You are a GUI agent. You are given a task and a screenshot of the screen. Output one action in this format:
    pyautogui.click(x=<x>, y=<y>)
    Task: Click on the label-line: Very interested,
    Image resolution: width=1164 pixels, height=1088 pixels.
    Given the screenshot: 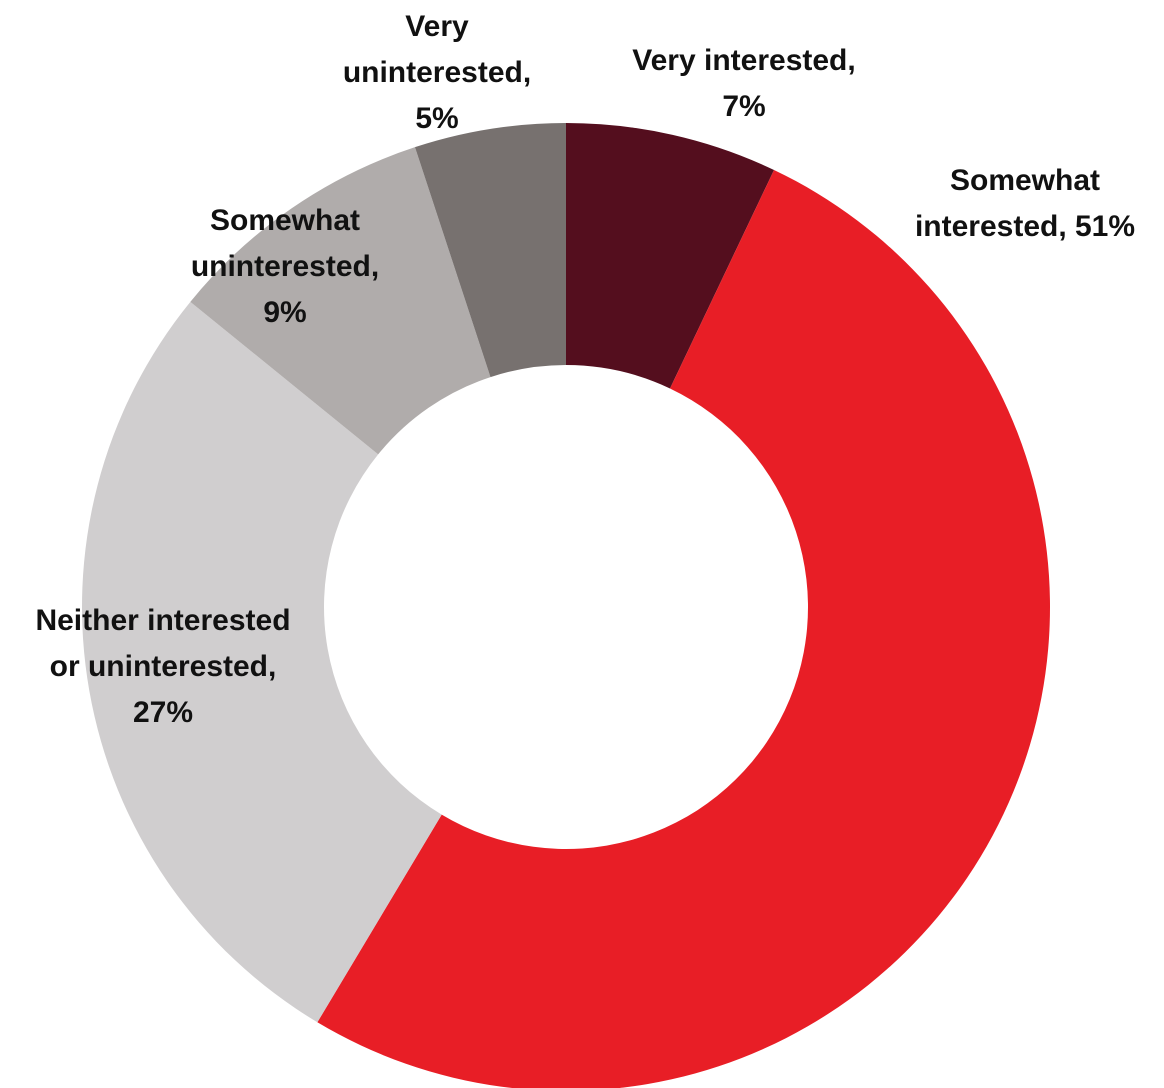 What is the action you would take?
    pyautogui.click(x=743, y=60)
    